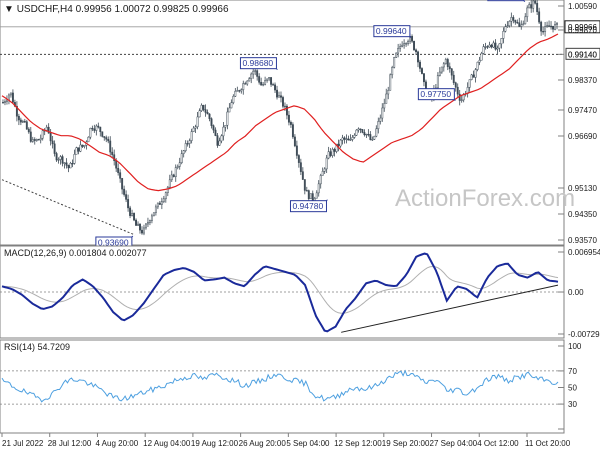  Describe the element at coordinates (406, 443) in the screenshot. I see `x-tick-label: 19 Sep 20:00` at that location.